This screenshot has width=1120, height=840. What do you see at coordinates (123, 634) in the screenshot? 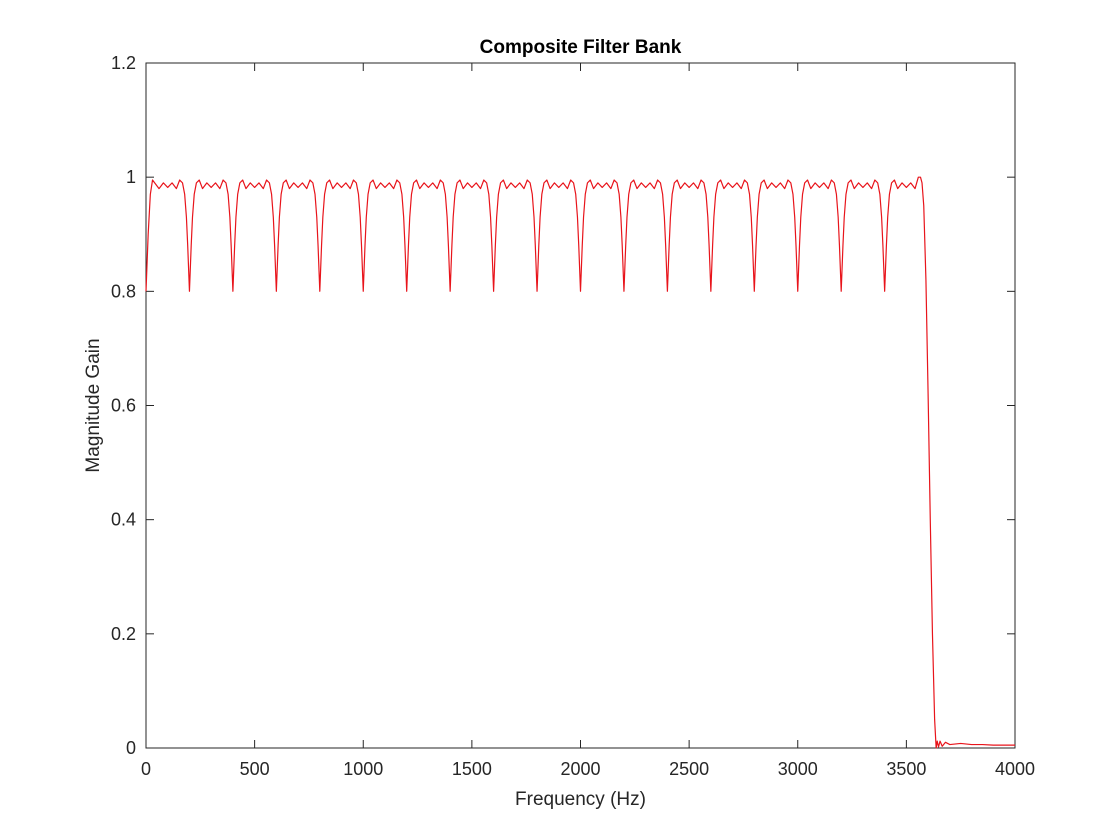
I see `y-tick-label: 0.2` at bounding box center [123, 634].